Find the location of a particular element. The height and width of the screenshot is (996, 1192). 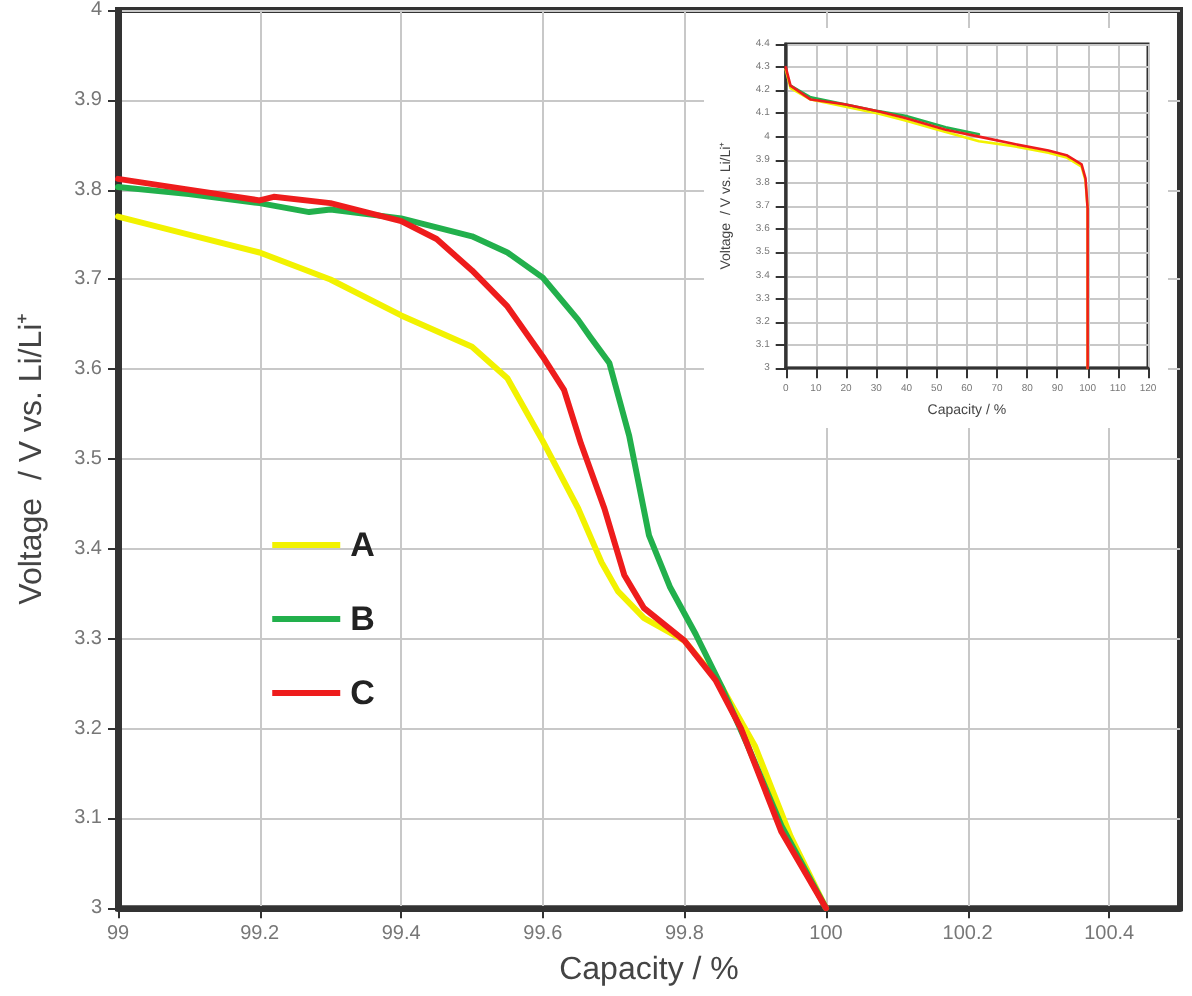

legend-label: A is located at coordinates (362, 544).